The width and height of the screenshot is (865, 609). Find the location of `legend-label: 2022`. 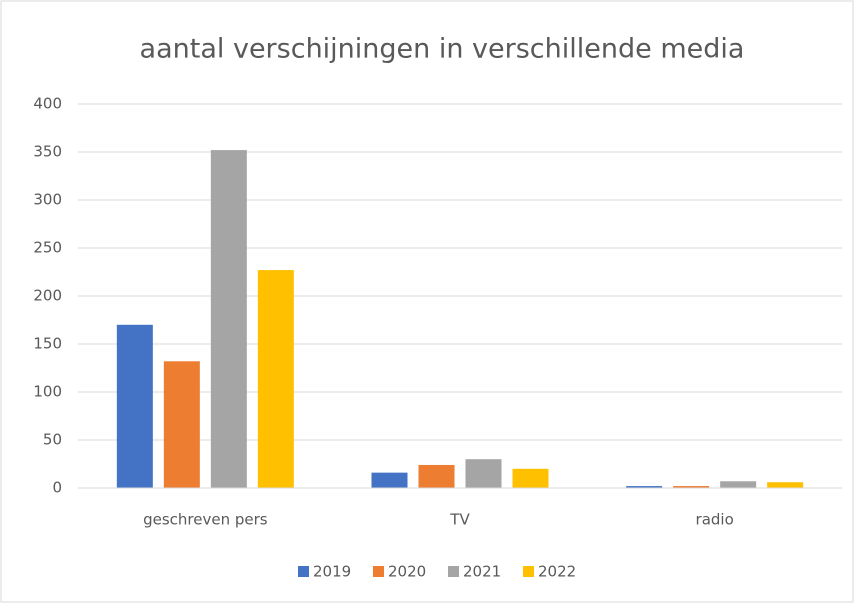

legend-label: 2022 is located at coordinates (557, 572).